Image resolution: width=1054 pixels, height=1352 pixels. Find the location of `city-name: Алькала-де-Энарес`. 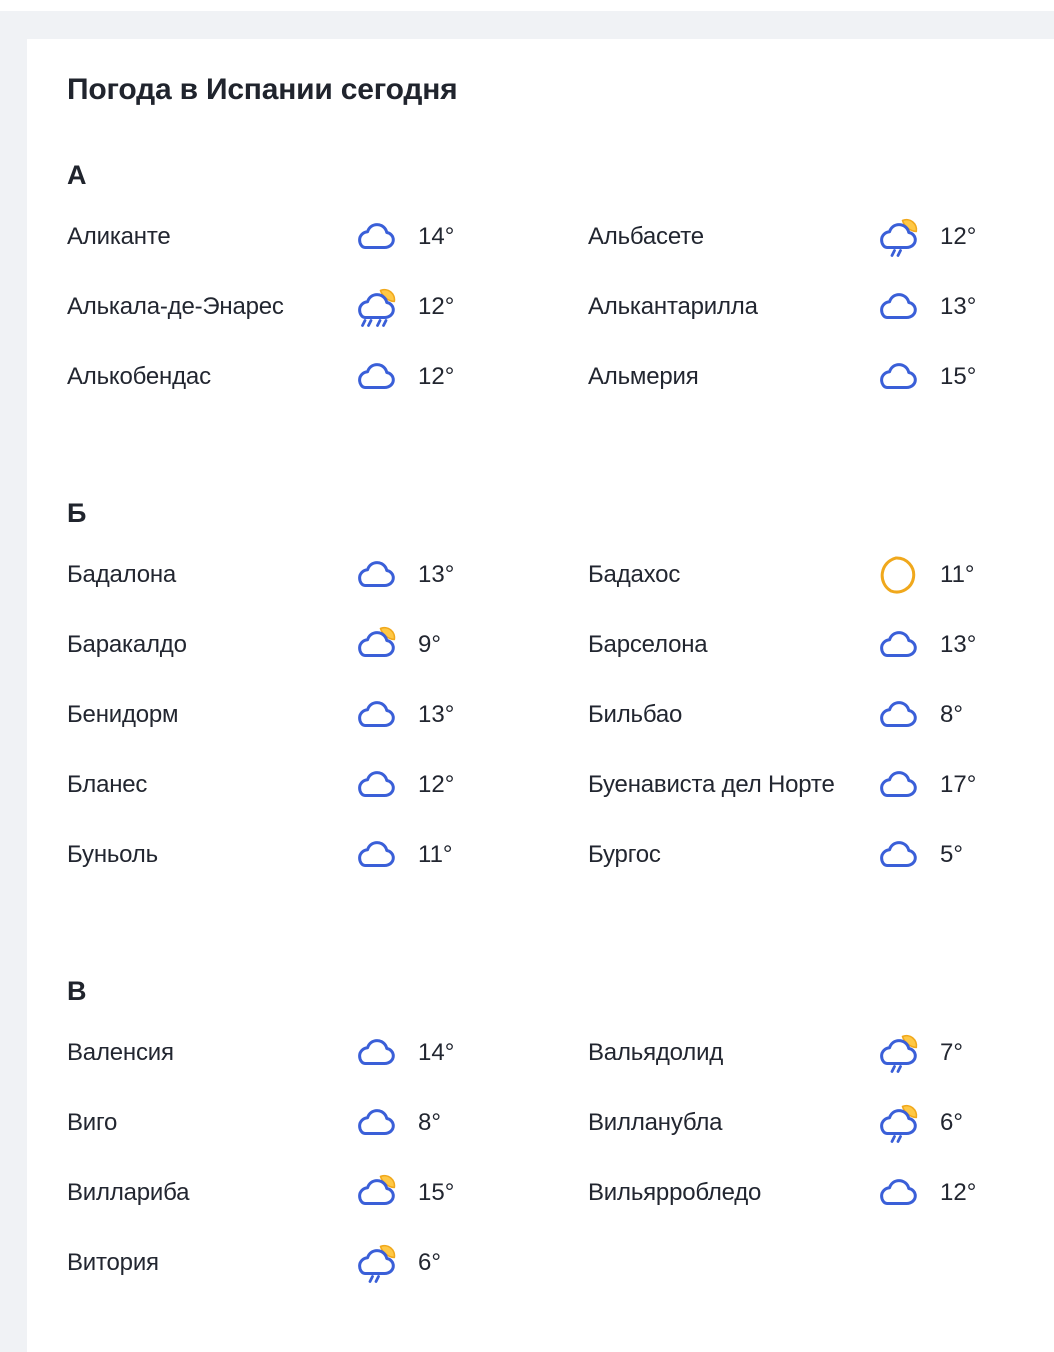

city-name: Алькала-де-Энарес is located at coordinates (175, 306).